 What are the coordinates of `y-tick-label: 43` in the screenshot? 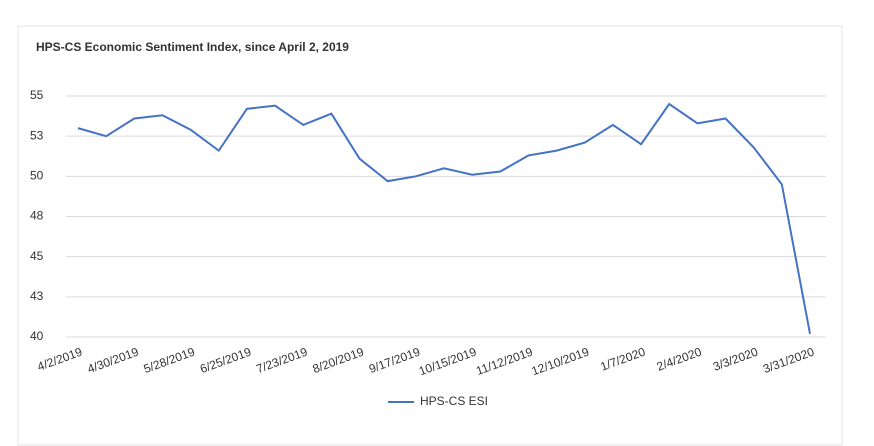 It's located at (37, 296).